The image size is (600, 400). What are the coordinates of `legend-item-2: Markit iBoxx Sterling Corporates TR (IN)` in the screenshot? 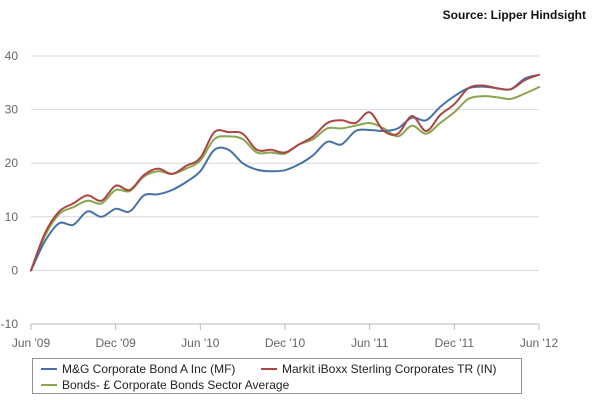 It's located at (379, 369).